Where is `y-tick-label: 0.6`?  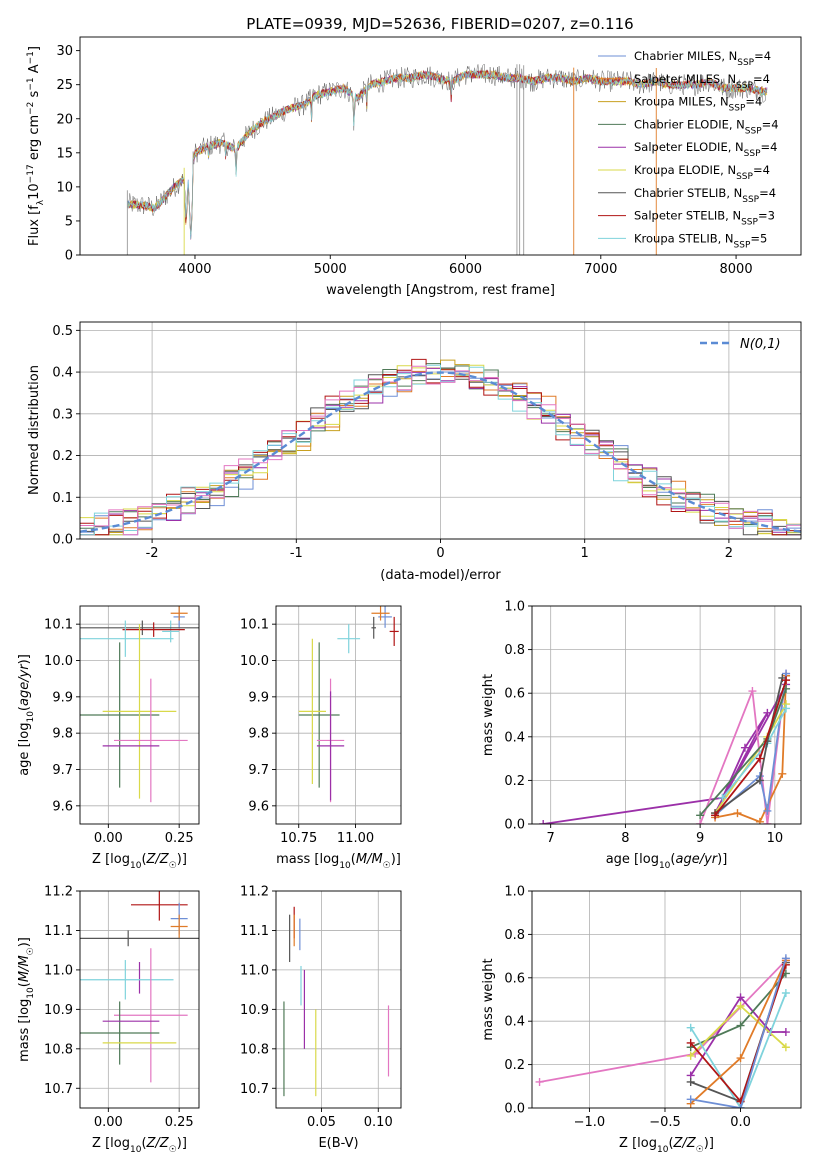
y-tick-label: 0.6 is located at coordinates (514, 694).